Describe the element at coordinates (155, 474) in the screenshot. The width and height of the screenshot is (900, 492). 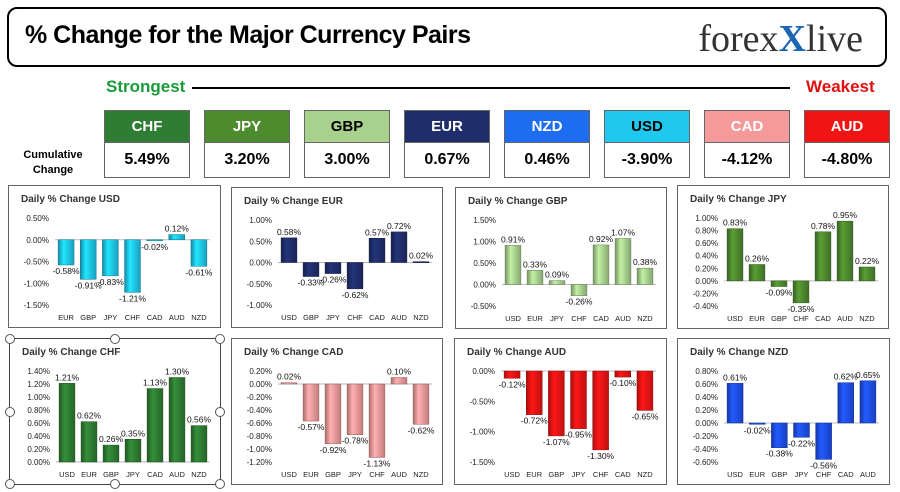
I see `x-tick-label: CAD` at that location.